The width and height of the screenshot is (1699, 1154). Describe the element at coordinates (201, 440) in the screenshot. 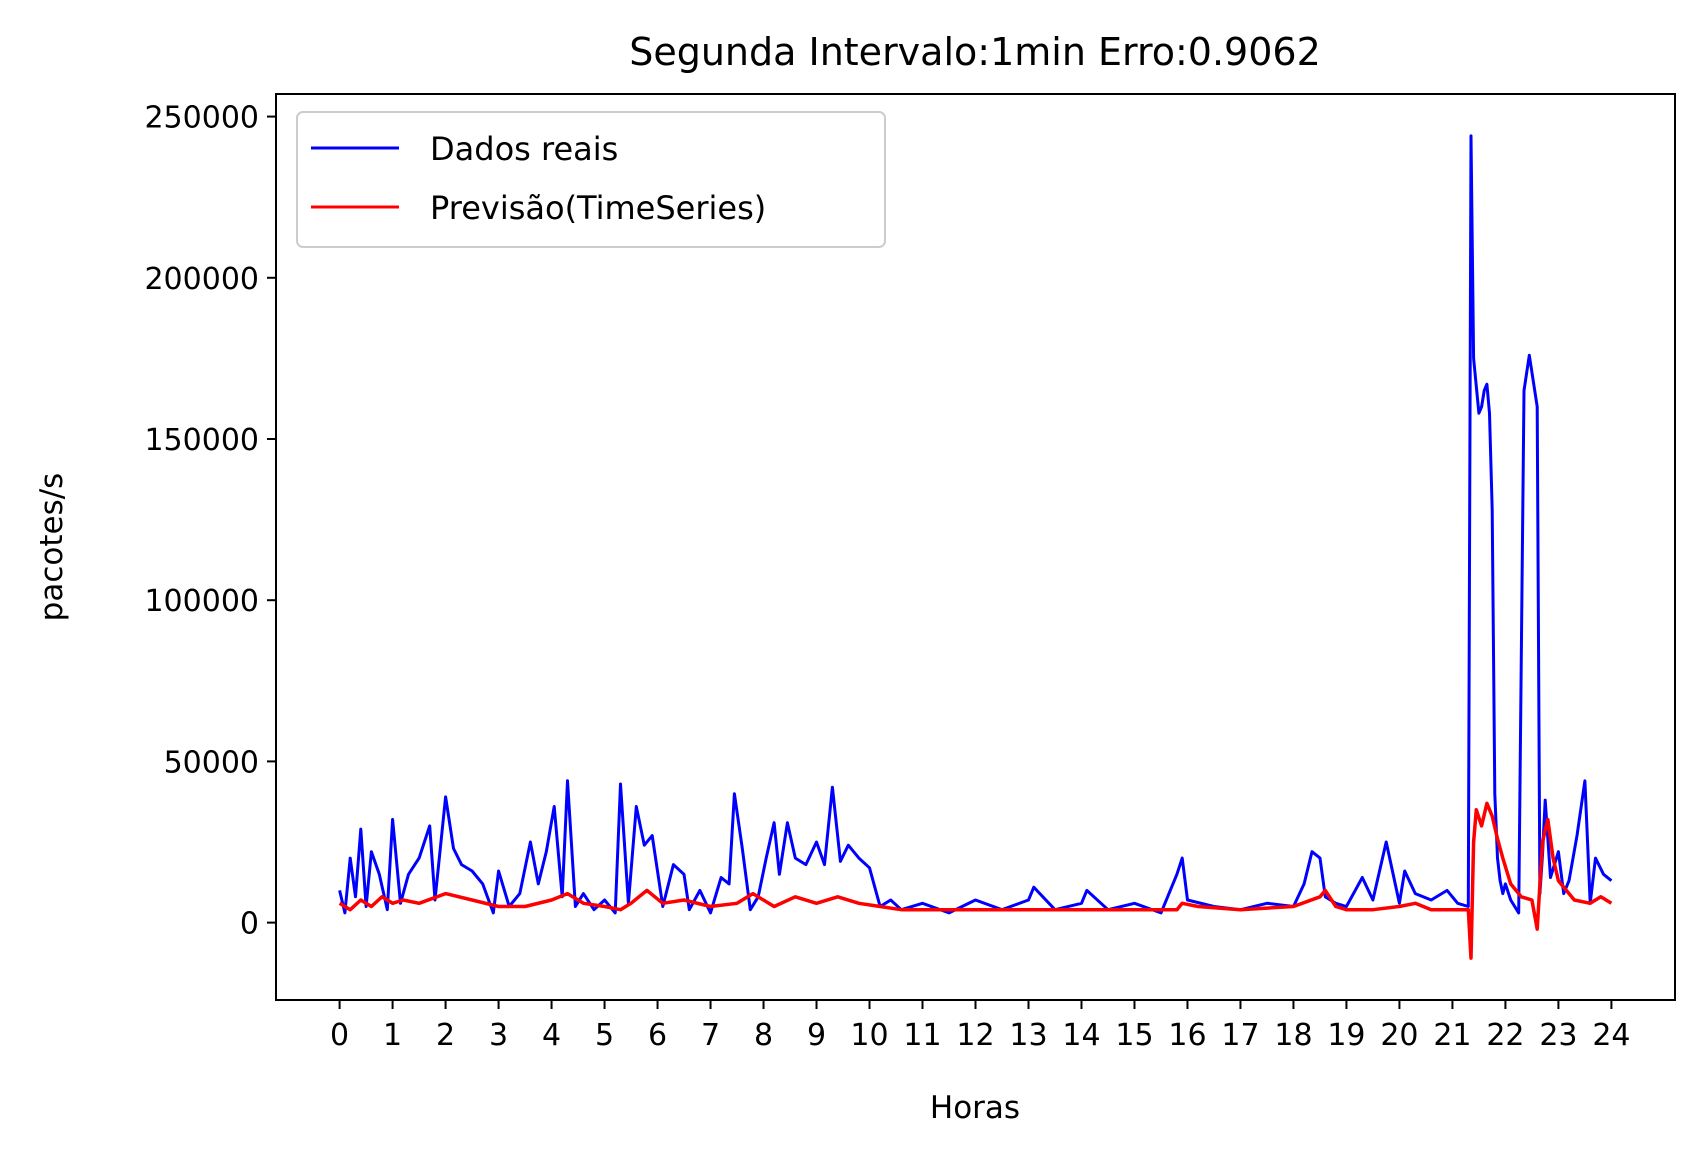

I see `y-tick-label: 150000` at that location.